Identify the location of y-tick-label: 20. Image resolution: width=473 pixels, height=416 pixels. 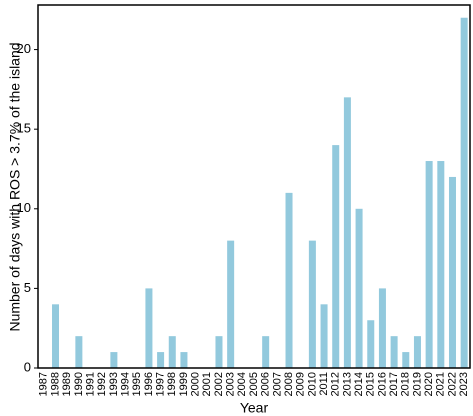
(24, 48).